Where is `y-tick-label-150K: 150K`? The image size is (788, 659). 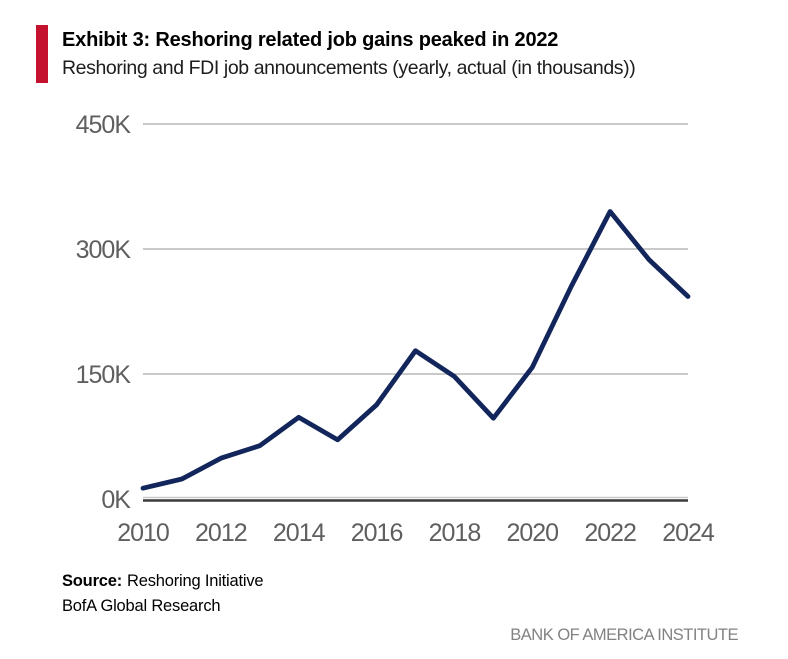 y-tick-label-150K: 150K is located at coordinates (104, 375).